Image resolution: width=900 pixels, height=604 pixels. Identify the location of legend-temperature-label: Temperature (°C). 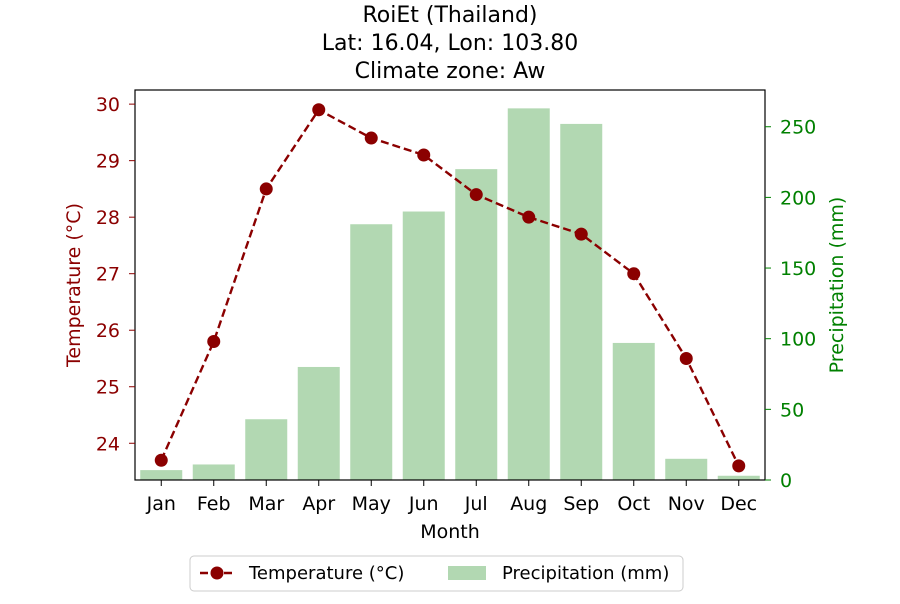
(326, 573).